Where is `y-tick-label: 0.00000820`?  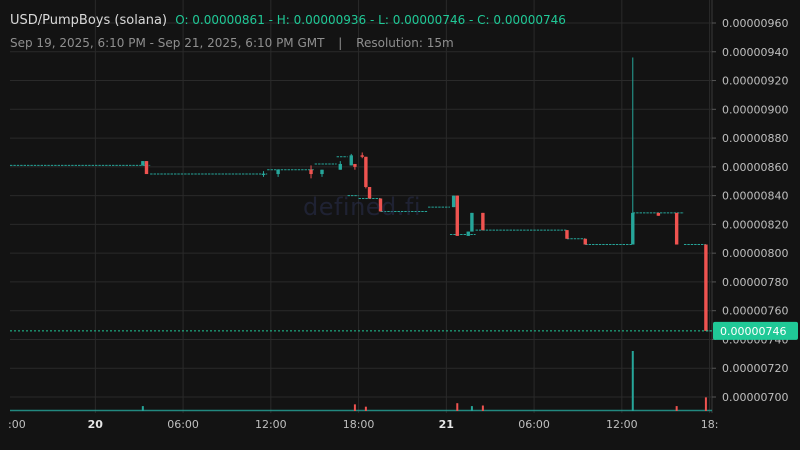 y-tick-label: 0.00000820 is located at coordinates (755, 224).